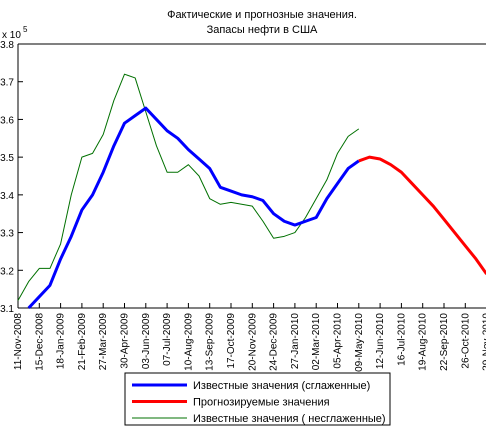  What do you see at coordinates (125, 341) in the screenshot?
I see `x-tick-label: 30-Apr-2009` at bounding box center [125, 341].